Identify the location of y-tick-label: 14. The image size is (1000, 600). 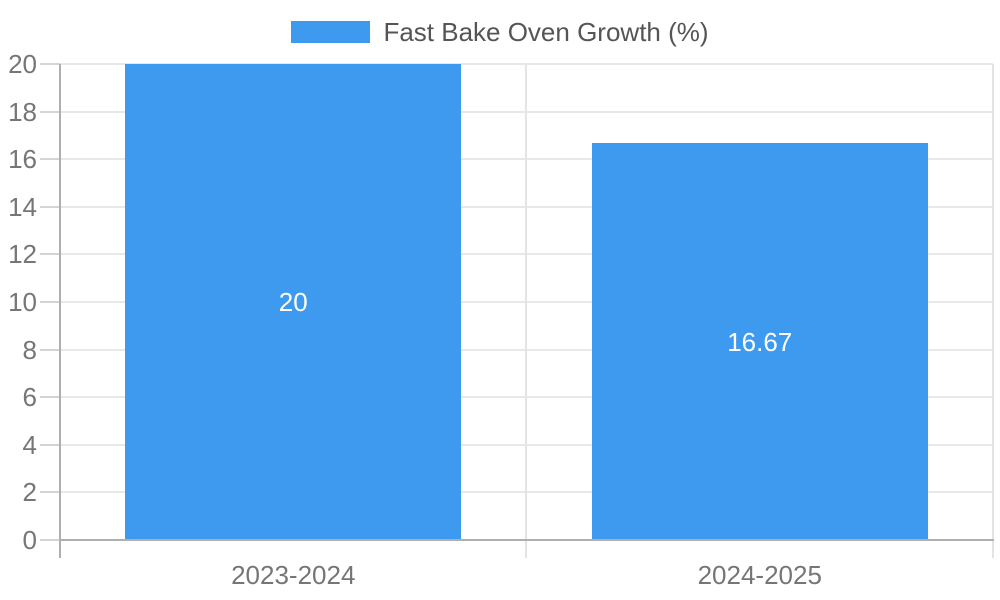
(22, 206).